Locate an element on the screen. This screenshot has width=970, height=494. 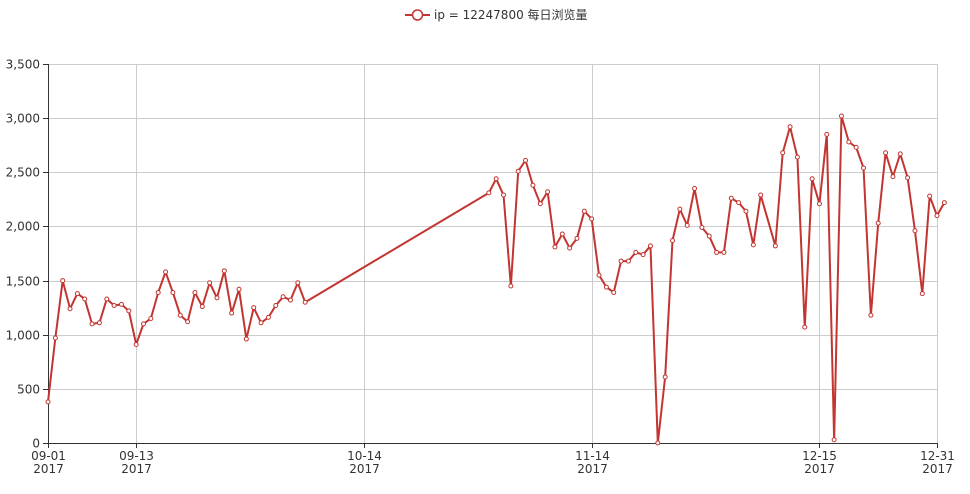
x-tick-label: 12-15 is located at coordinates (819, 456).